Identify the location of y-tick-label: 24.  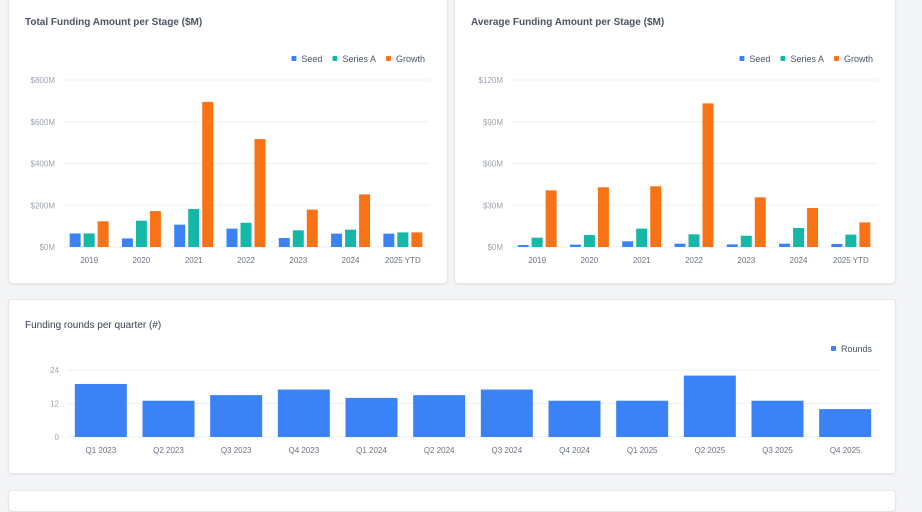
(54, 370).